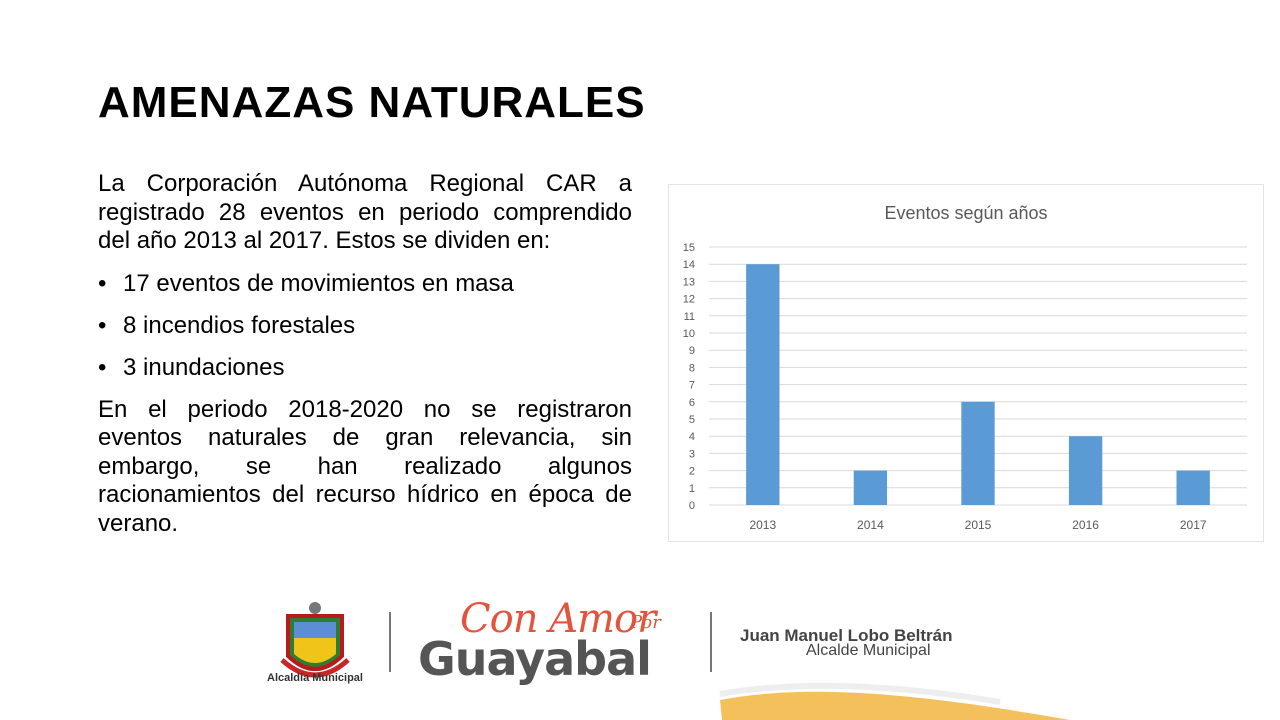  What do you see at coordinates (978, 453) in the screenshot?
I see `bar-2015` at bounding box center [978, 453].